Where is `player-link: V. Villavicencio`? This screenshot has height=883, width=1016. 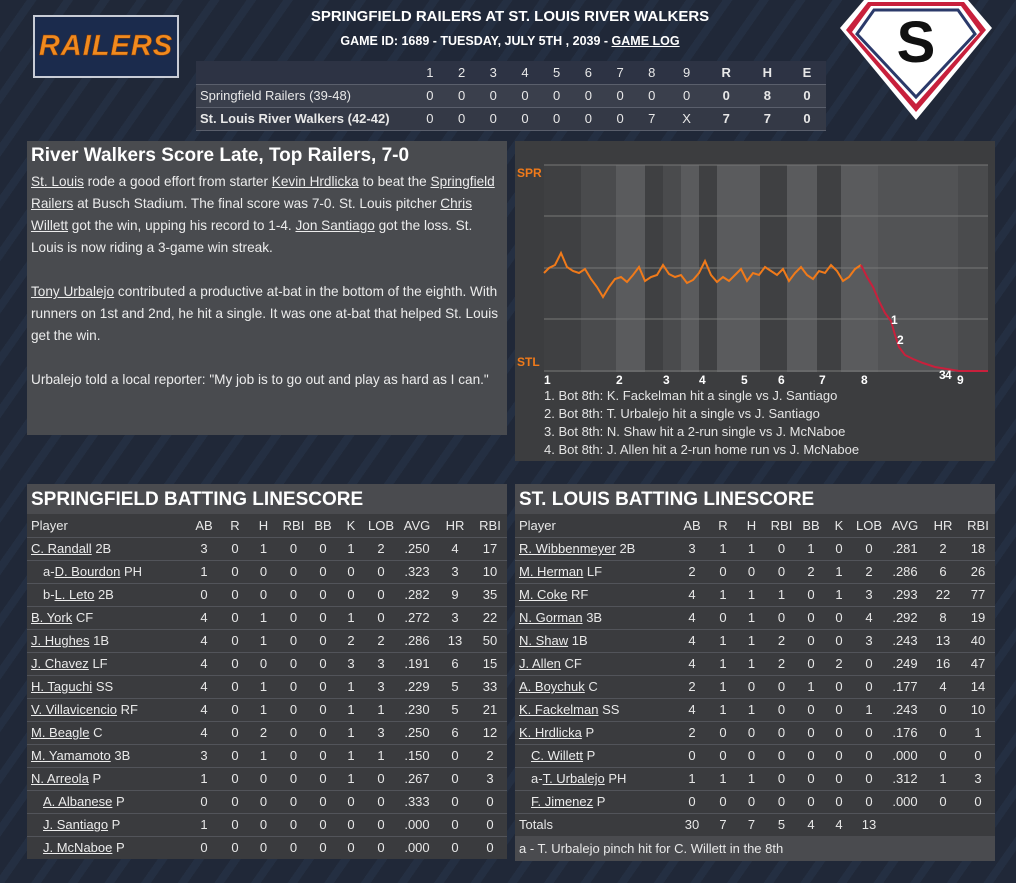
player-link: V. Villavicencio is located at coordinates (74, 709).